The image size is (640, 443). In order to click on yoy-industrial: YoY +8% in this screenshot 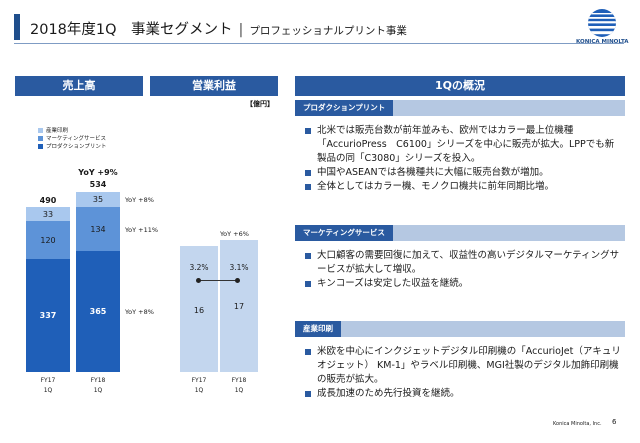, I will do `click(139, 200)`.